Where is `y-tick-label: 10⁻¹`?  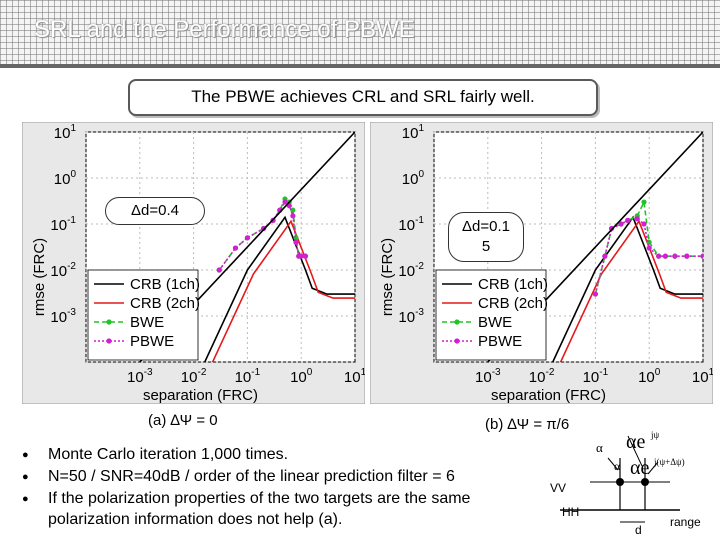 y-tick-label: 10⁻¹ is located at coordinates (411, 224).